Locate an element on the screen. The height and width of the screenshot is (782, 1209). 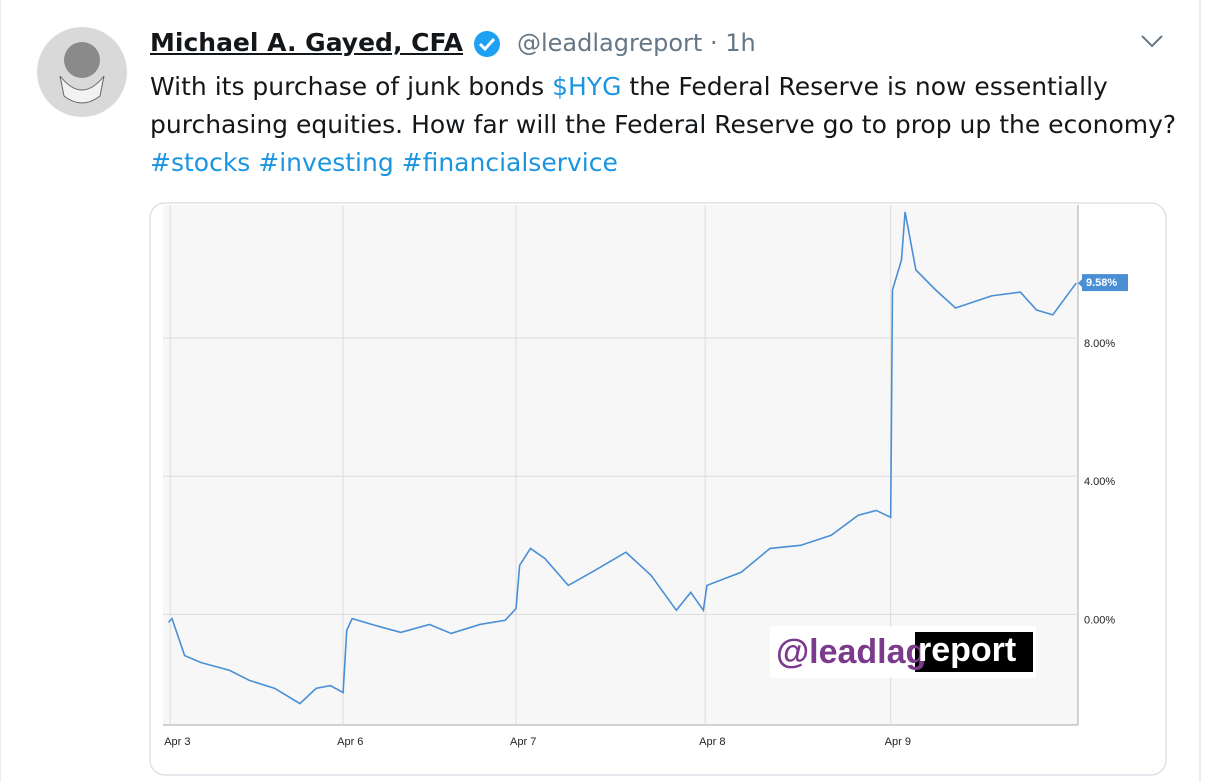
end-label: 9.58% is located at coordinates (1101, 283).